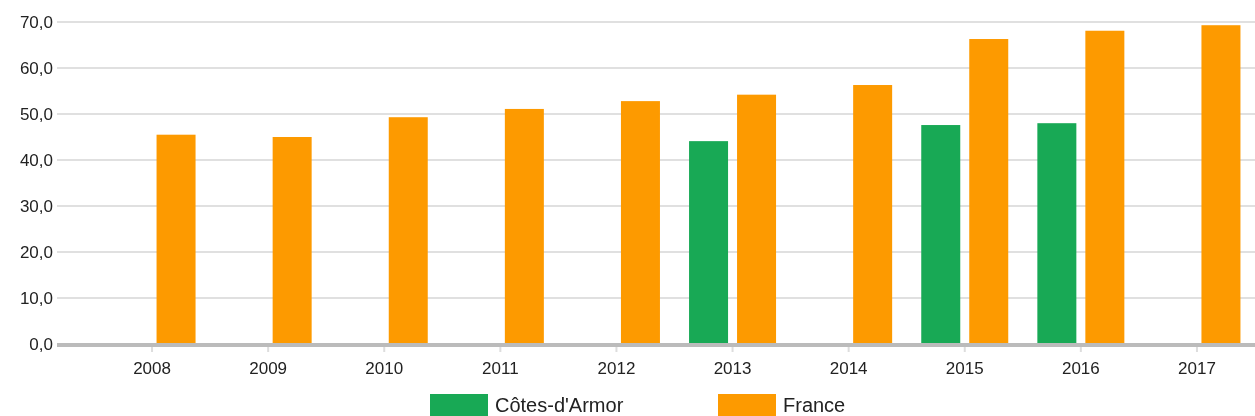  I want to click on y-tick-label: 60,0, so click(36, 68).